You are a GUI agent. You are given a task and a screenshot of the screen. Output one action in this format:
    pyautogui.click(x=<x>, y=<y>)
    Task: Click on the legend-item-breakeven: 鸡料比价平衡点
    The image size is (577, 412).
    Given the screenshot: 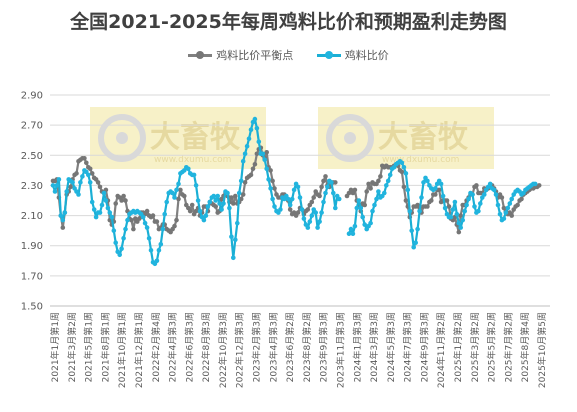 What is the action you would take?
    pyautogui.click(x=240, y=55)
    